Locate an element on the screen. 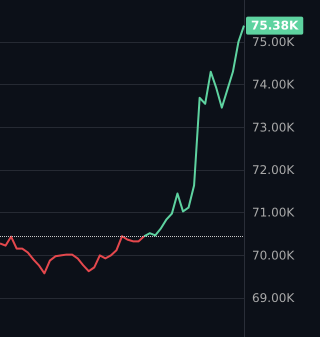 This screenshot has height=337, width=320. y-tick-label: 69.00K is located at coordinates (274, 298).